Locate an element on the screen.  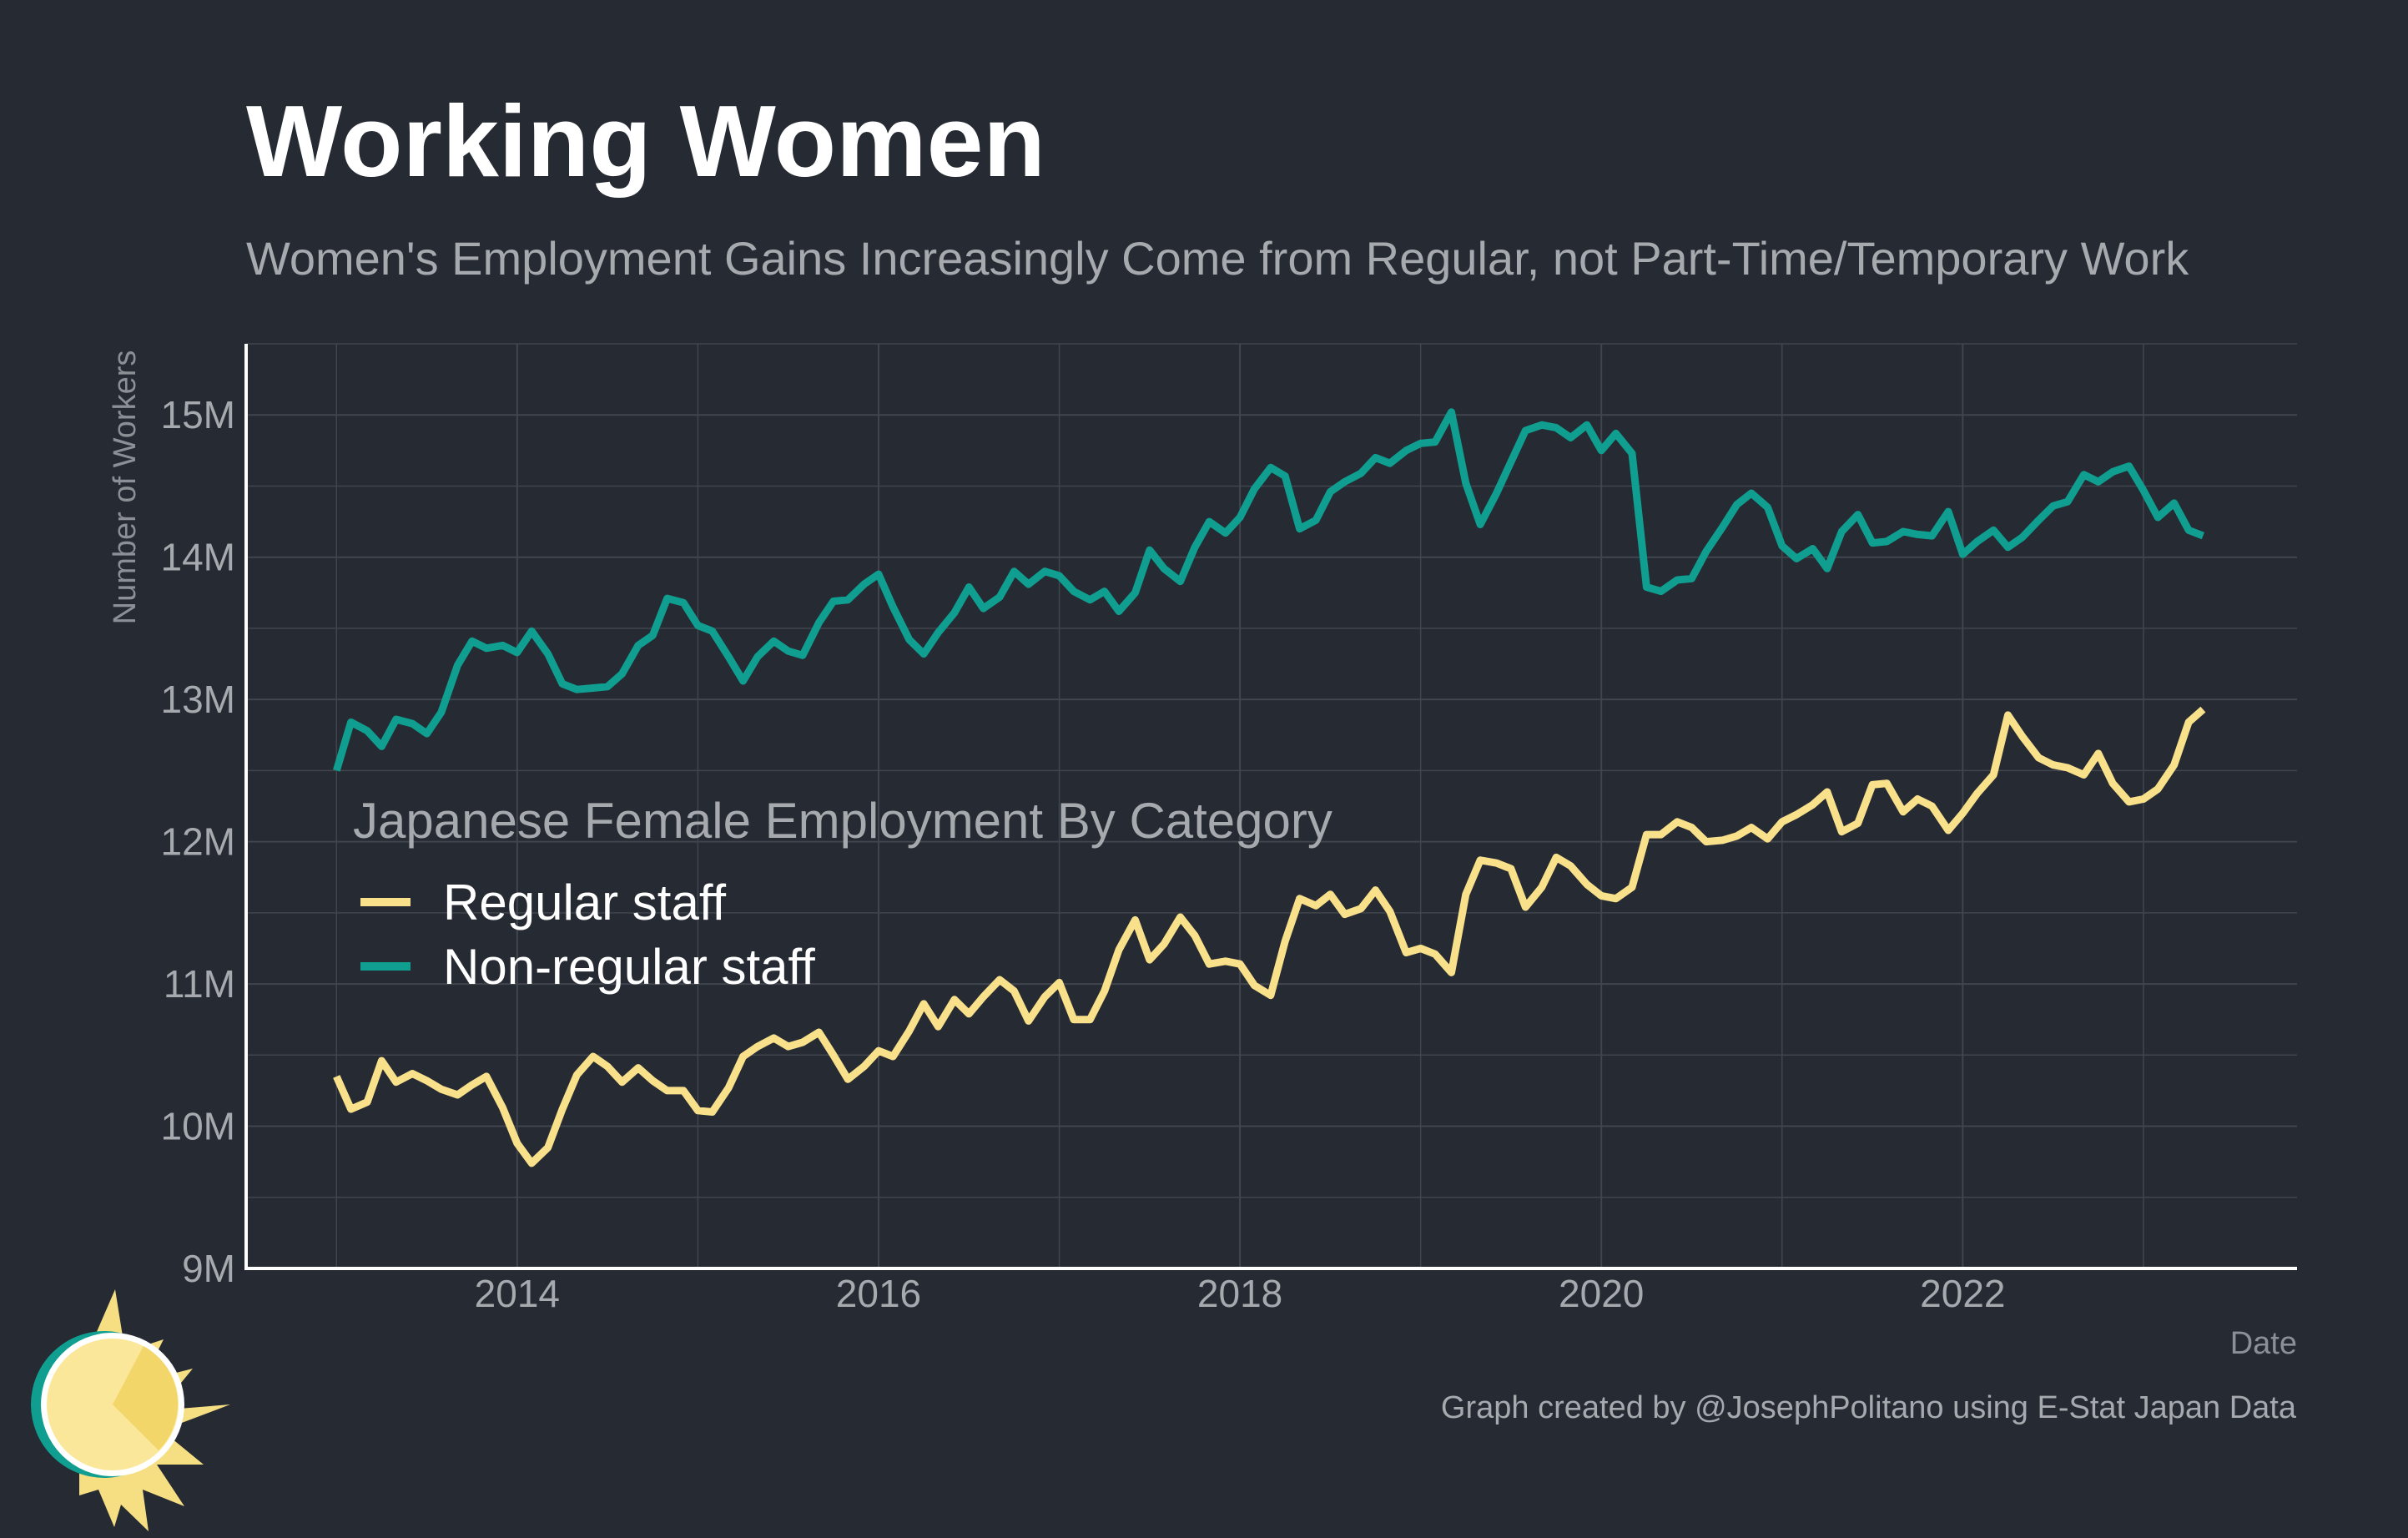
x-axis-ticks: 2014 2016 2018 2020 2022 is located at coordinates (1240, 1293).